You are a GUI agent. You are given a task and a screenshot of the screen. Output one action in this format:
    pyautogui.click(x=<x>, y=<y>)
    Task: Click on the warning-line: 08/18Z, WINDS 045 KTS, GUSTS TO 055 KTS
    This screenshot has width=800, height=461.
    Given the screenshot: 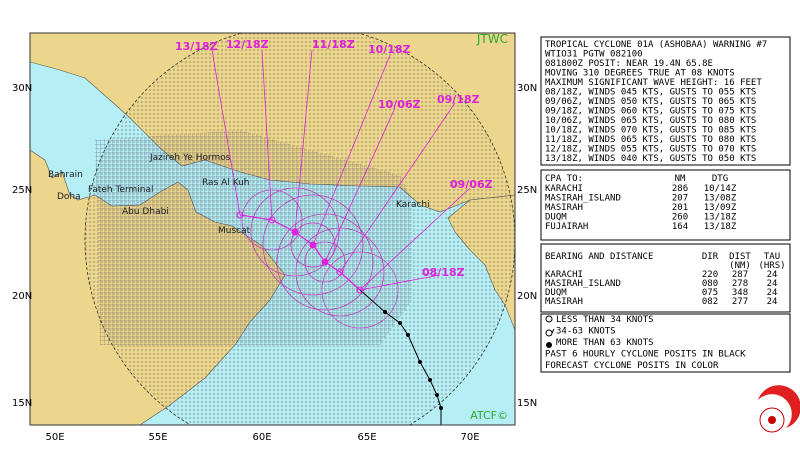 What is the action you would take?
    pyautogui.click(x=650, y=93)
    